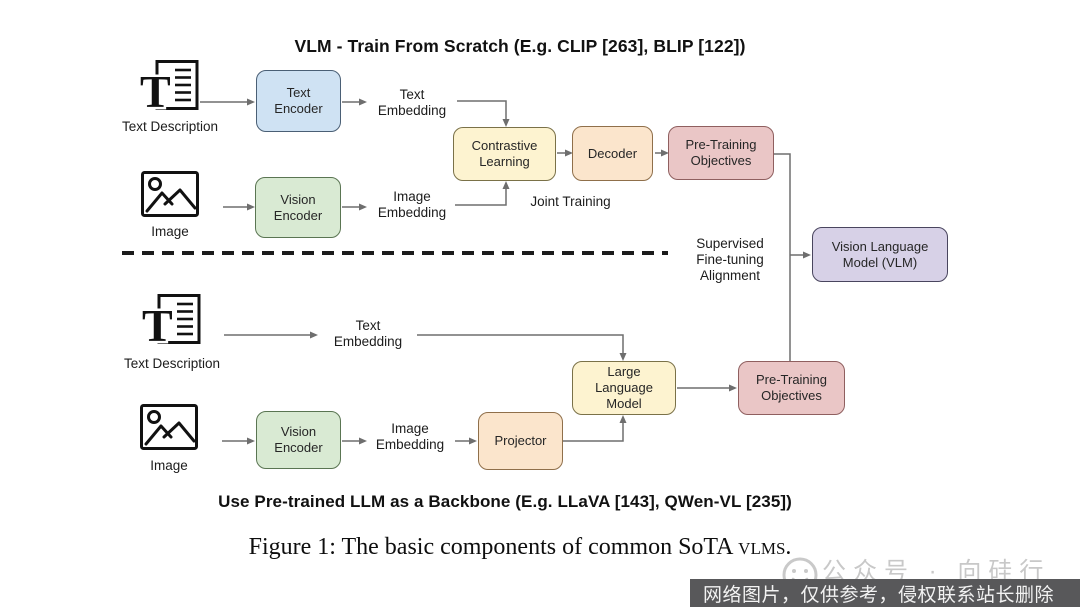 This screenshot has height=613, width=1080. Describe the element at coordinates (412, 204) in the screenshot. I see `image-embedding-label-top: Image Embedding` at that location.